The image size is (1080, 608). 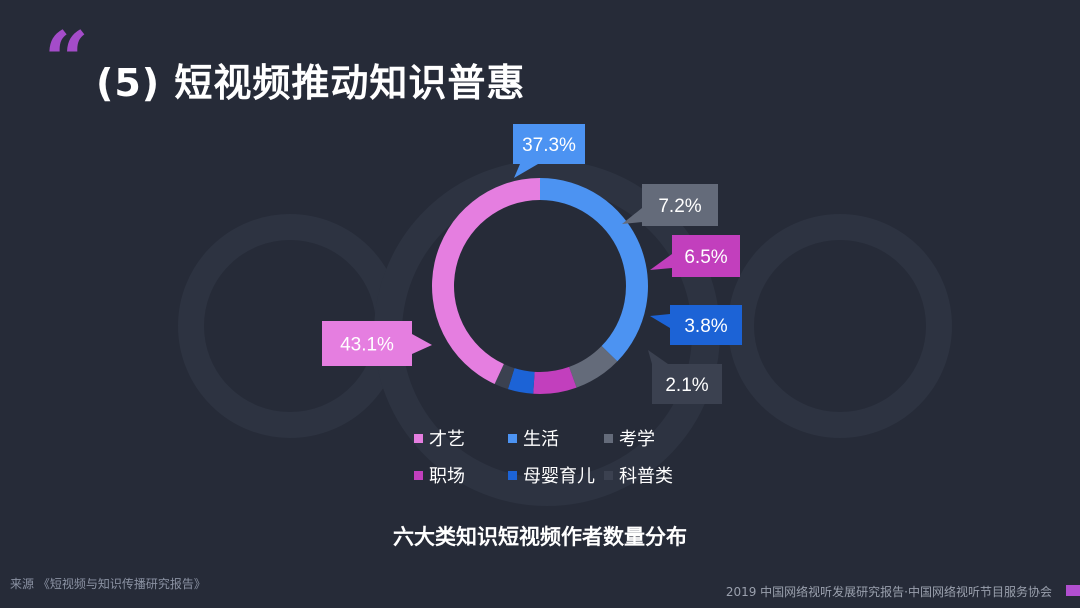 I want to click on callout-pointer-shenghuo, so click(x=526, y=171).